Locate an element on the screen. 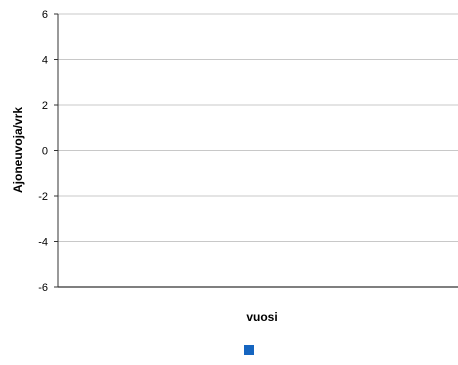 The image size is (458, 365). y-axis-label: Ajoneuvoja/vrk is located at coordinates (18, 150).